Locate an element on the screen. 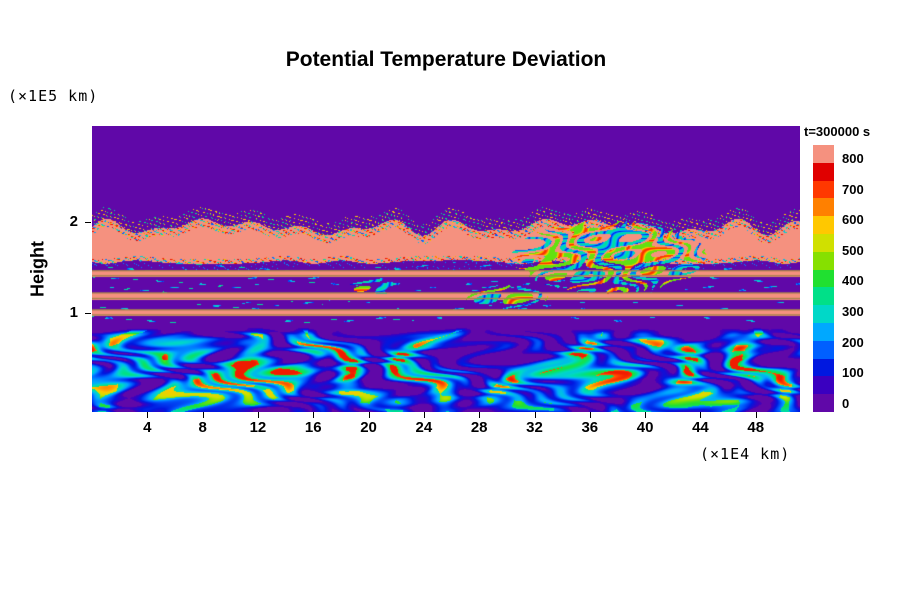 Image resolution: width=900 pixels, height=600 pixels. colorbar-tick-label: 700 is located at coordinates (853, 189).